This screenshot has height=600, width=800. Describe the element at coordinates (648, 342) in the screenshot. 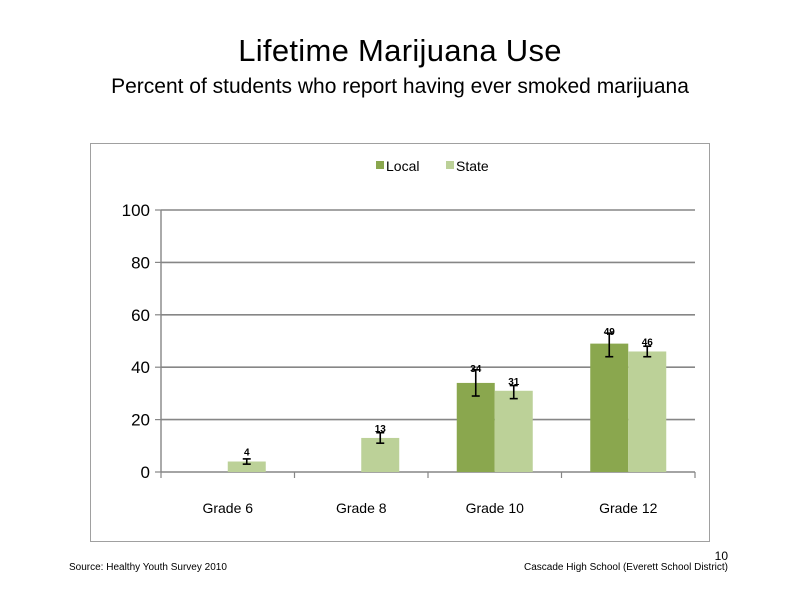

I see `data-label: 46` at that location.